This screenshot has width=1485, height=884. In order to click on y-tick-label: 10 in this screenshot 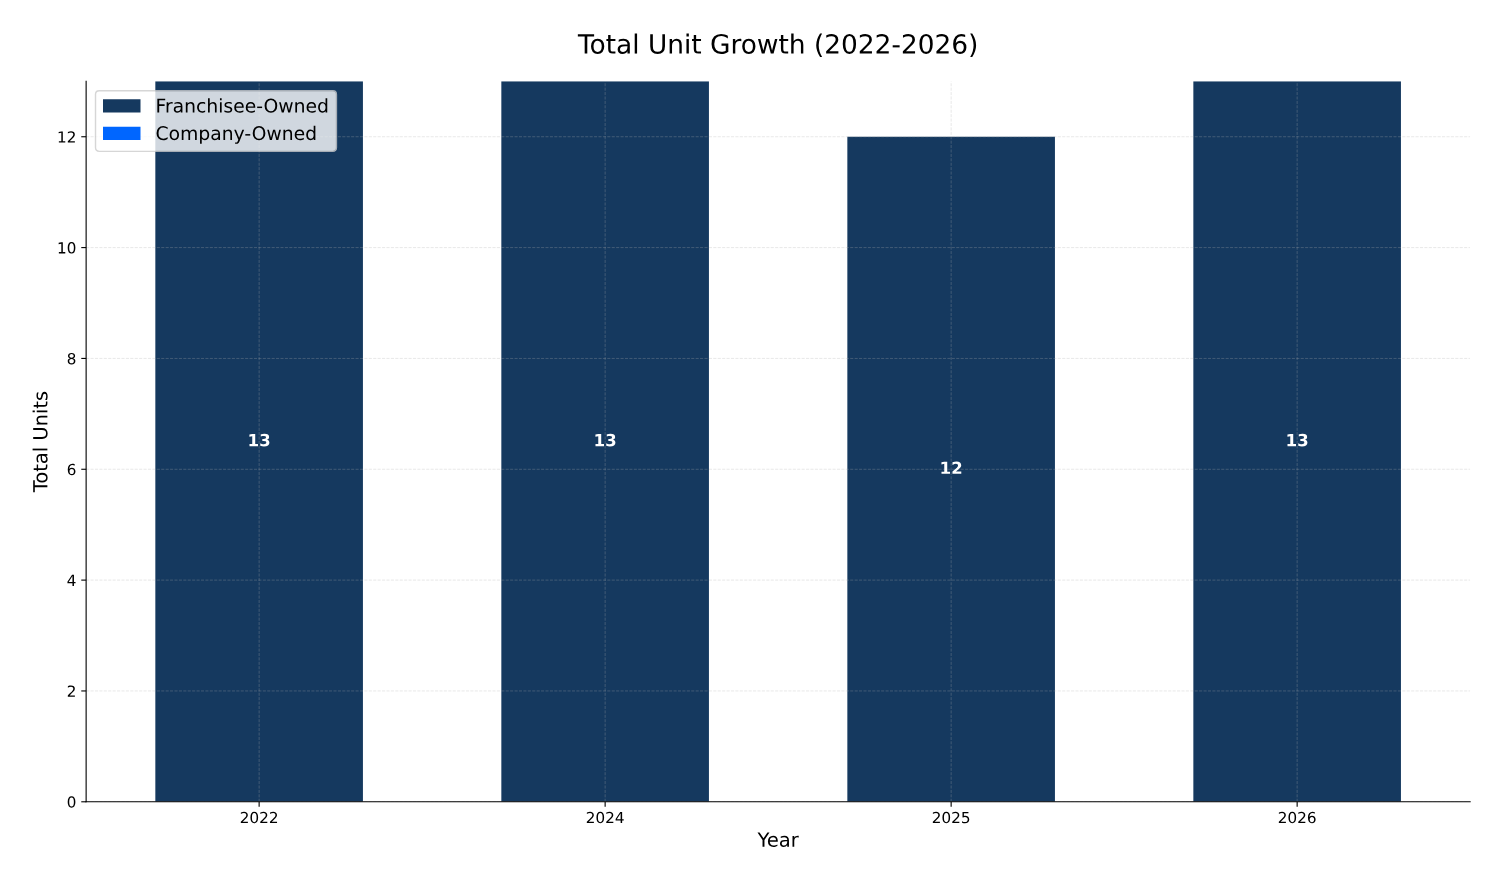, I will do `click(67, 248)`.